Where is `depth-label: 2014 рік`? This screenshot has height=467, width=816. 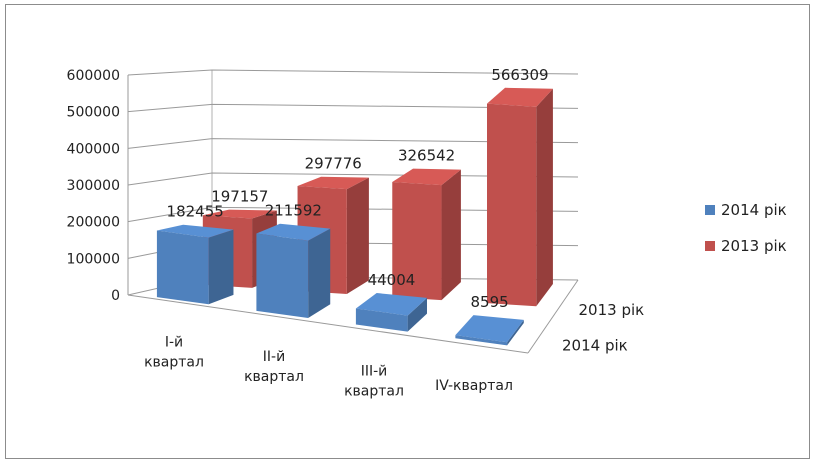 depth-label: 2014 рік is located at coordinates (595, 345).